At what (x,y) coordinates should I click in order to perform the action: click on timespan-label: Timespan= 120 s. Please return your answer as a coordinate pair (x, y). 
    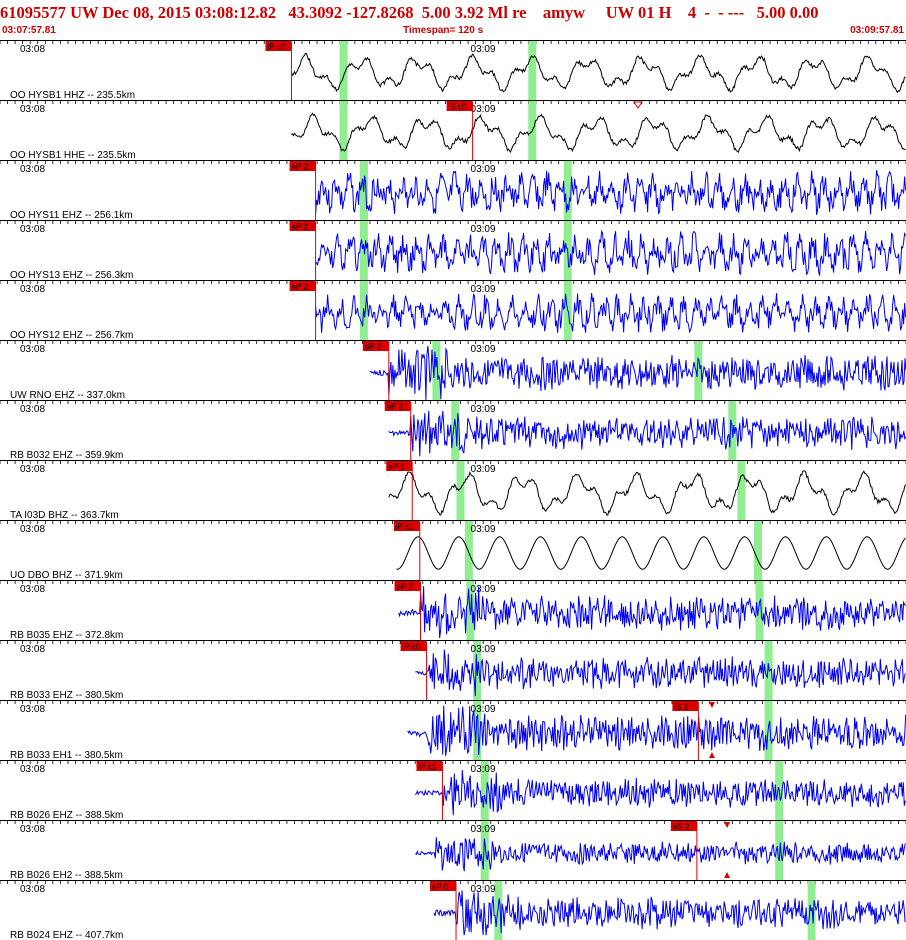
    Looking at the image, I should click on (443, 30).